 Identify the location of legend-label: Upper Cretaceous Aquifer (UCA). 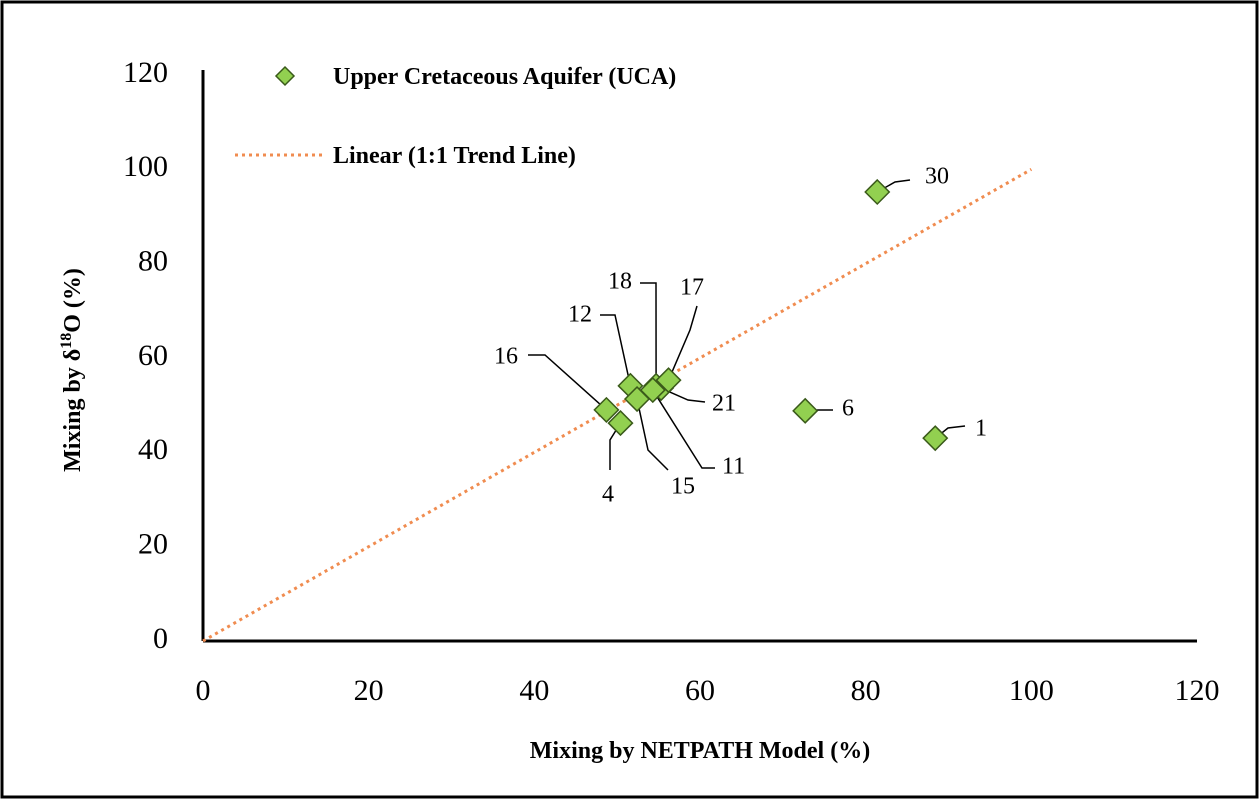
(504, 77).